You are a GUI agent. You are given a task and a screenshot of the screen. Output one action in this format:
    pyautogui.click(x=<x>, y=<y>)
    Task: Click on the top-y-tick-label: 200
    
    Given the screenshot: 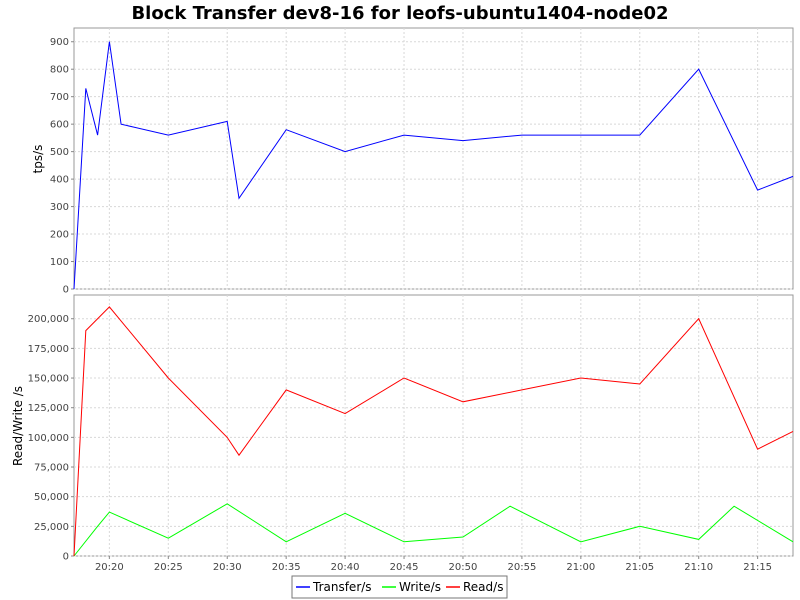 What is the action you would take?
    pyautogui.click(x=59, y=235)
    